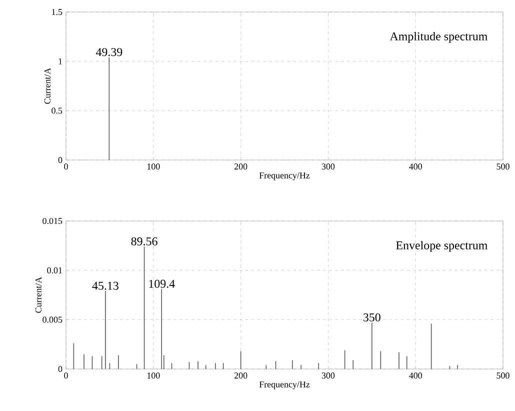 The image size is (515, 411). Describe the element at coordinates (52, 319) in the screenshot. I see `y-tick-label: 0.005` at that location.